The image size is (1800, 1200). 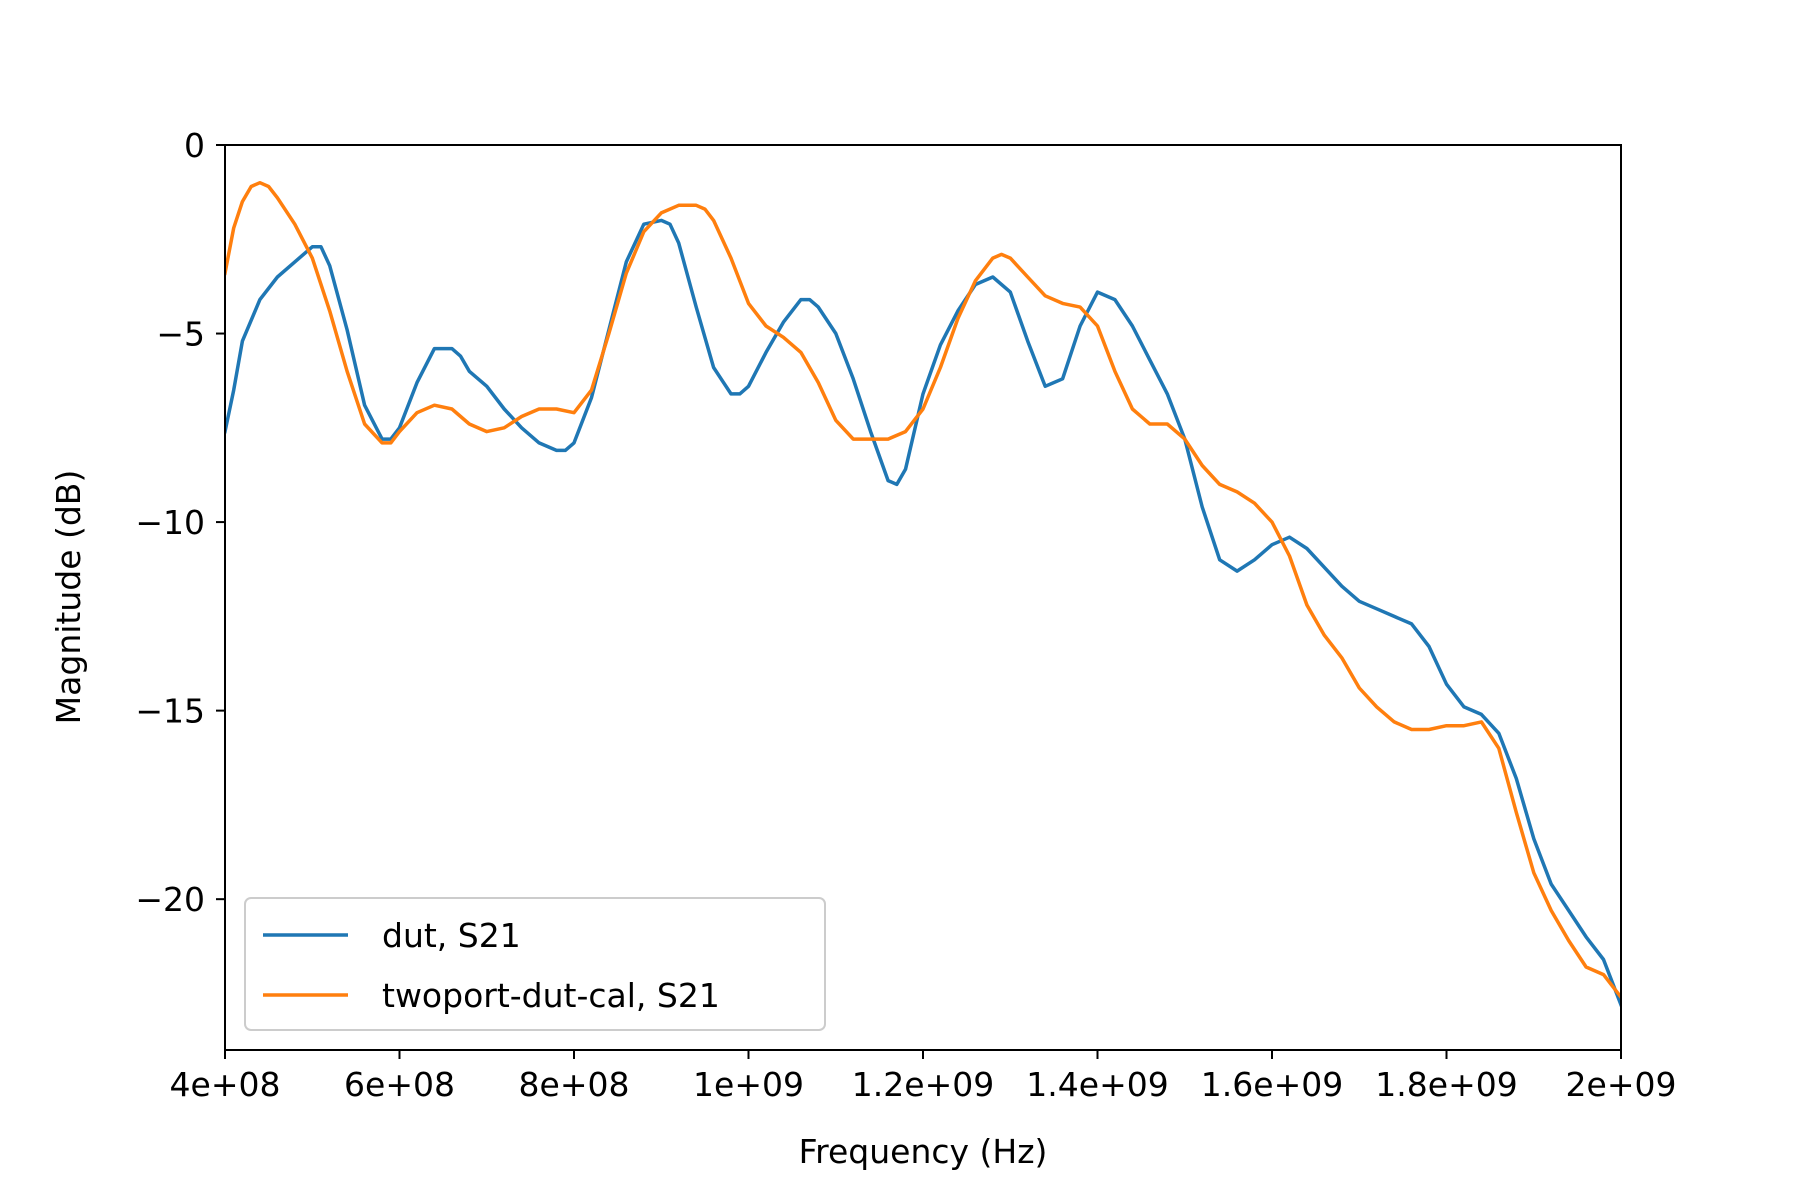 I want to click on legend-frame, so click(x=535, y=964).